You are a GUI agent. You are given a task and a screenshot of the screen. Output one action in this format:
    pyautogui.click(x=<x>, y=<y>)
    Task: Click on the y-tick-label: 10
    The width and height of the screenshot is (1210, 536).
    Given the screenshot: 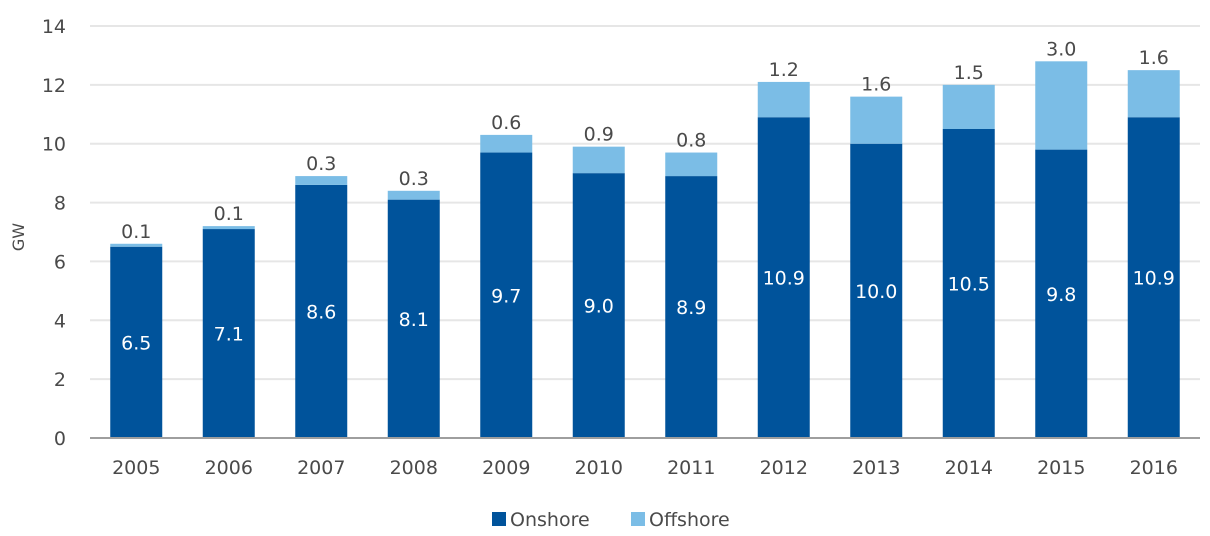 What is the action you would take?
    pyautogui.click(x=54, y=145)
    